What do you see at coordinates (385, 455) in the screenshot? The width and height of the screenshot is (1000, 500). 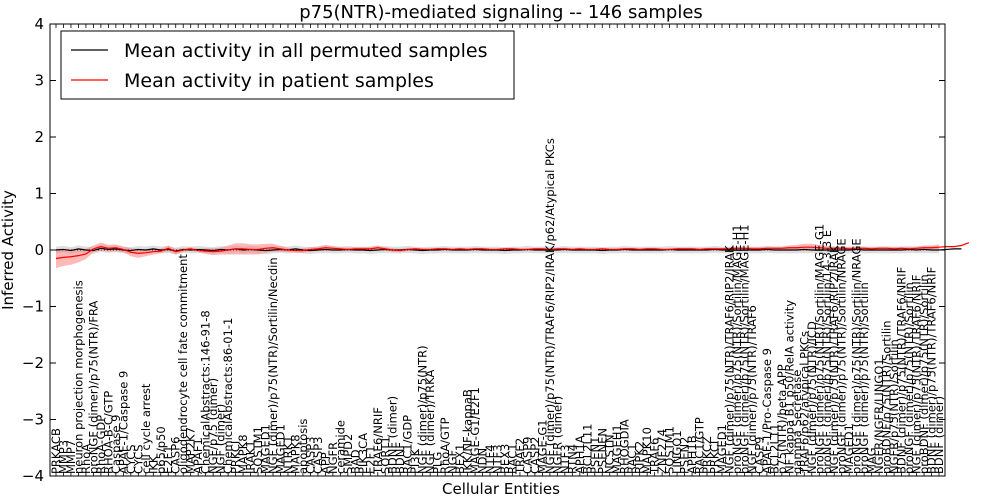 I see `x-category-label: SORT1` at bounding box center [385, 455].